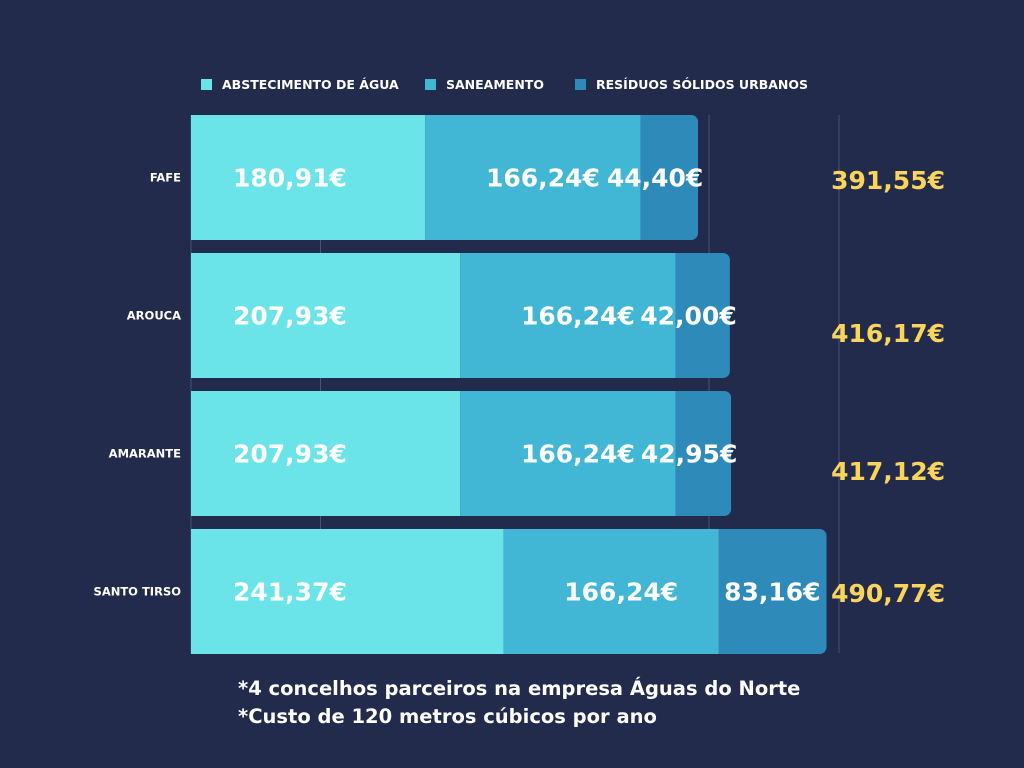  Describe the element at coordinates (290, 178) in the screenshot. I see `data-label: 180,91€` at that location.